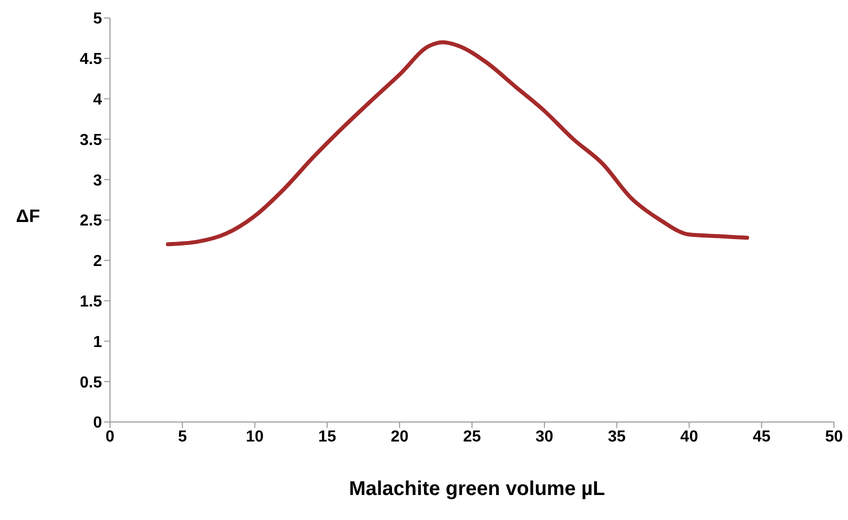  Describe the element at coordinates (617, 437) in the screenshot. I see `x-tick-label: 35` at that location.